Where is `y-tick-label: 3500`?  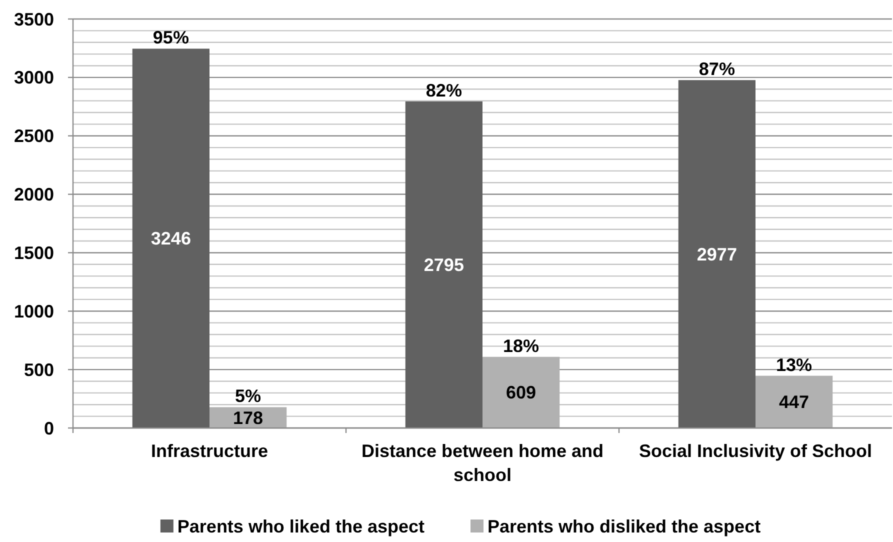
y-tick-label: 3500 is located at coordinates (34, 19).